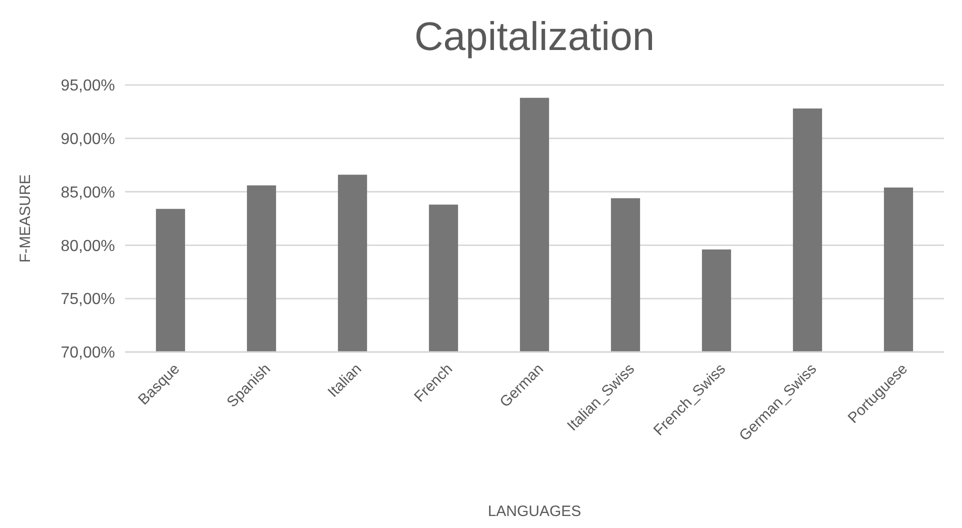 The width and height of the screenshot is (962, 528). Describe the element at coordinates (87, 299) in the screenshot. I see `y-tick-label: 75,00%` at that location.